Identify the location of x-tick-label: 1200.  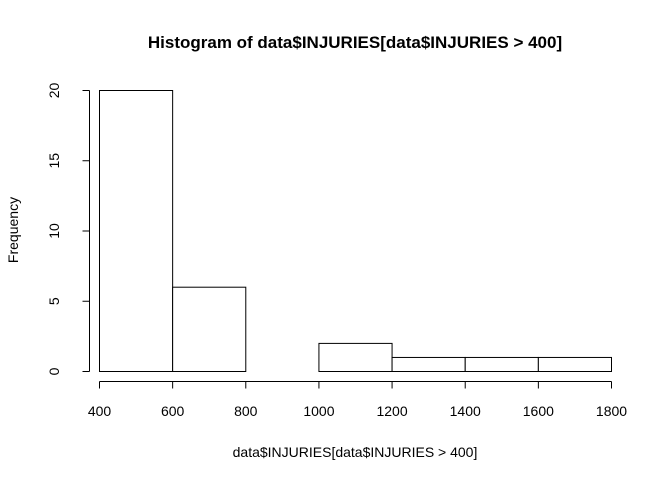
(391, 411).